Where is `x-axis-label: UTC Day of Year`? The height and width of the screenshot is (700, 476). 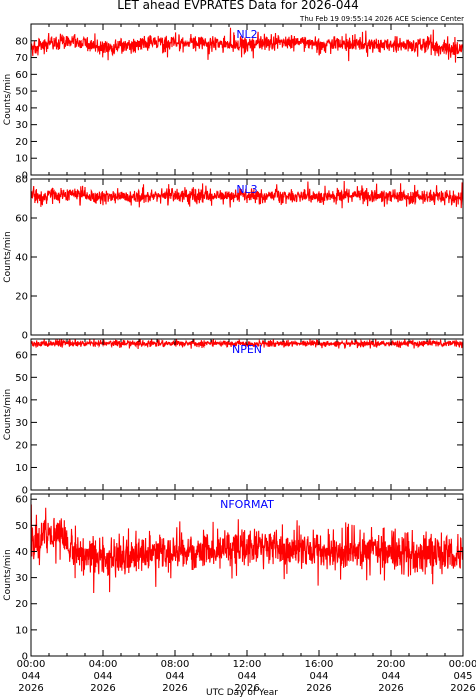
x-axis-label: UTC Day of Year is located at coordinates (242, 693).